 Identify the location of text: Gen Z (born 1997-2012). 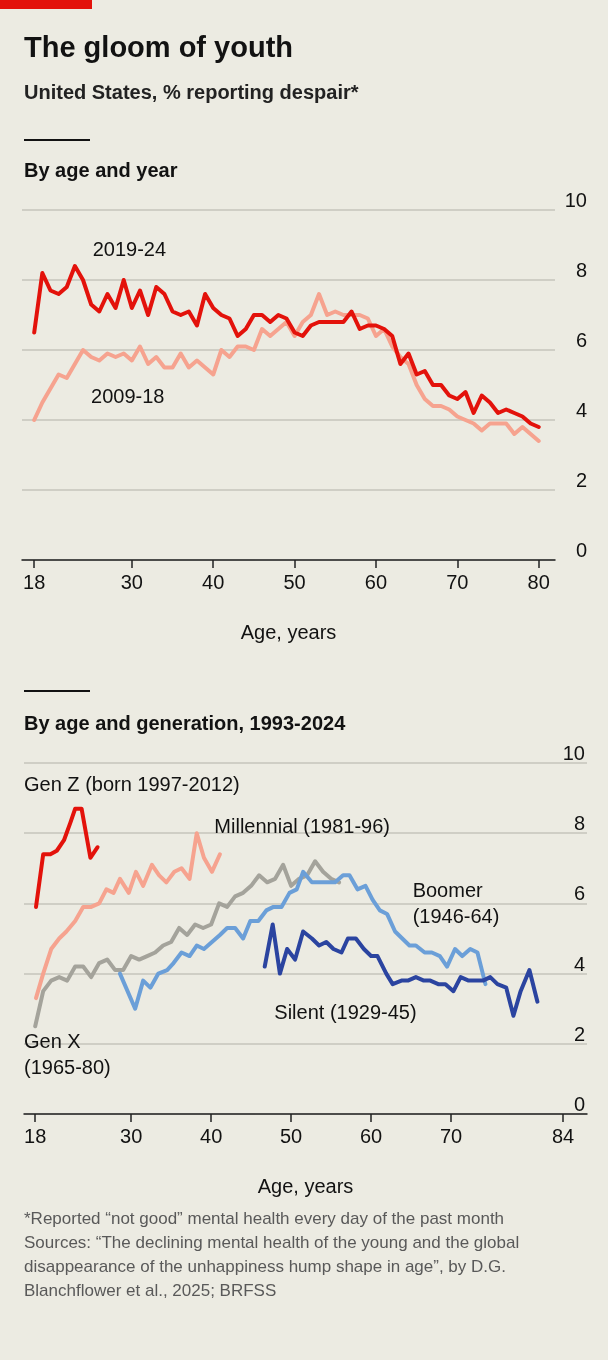
(132, 784).